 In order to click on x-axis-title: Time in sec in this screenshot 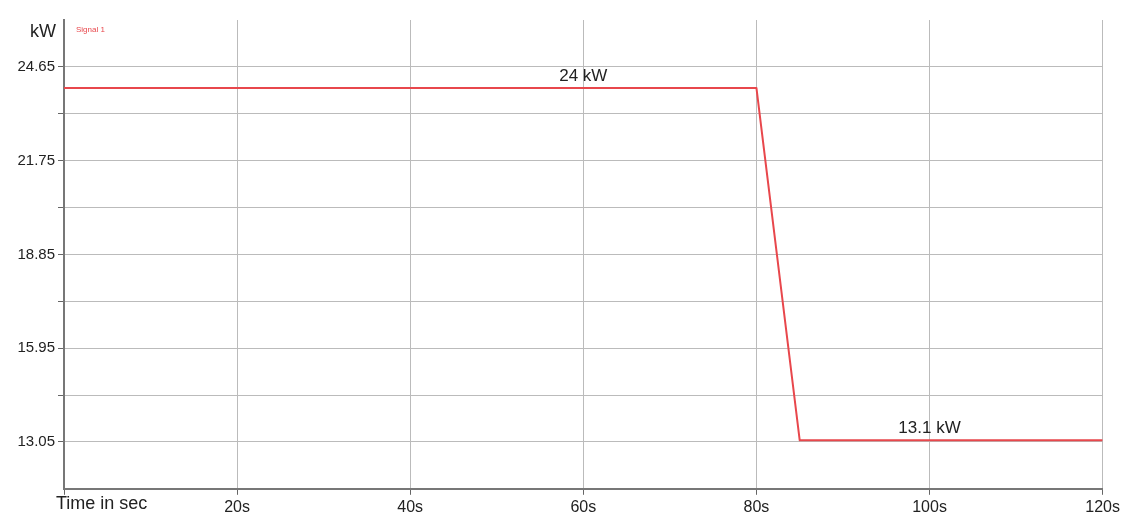, I will do `click(102, 502)`.